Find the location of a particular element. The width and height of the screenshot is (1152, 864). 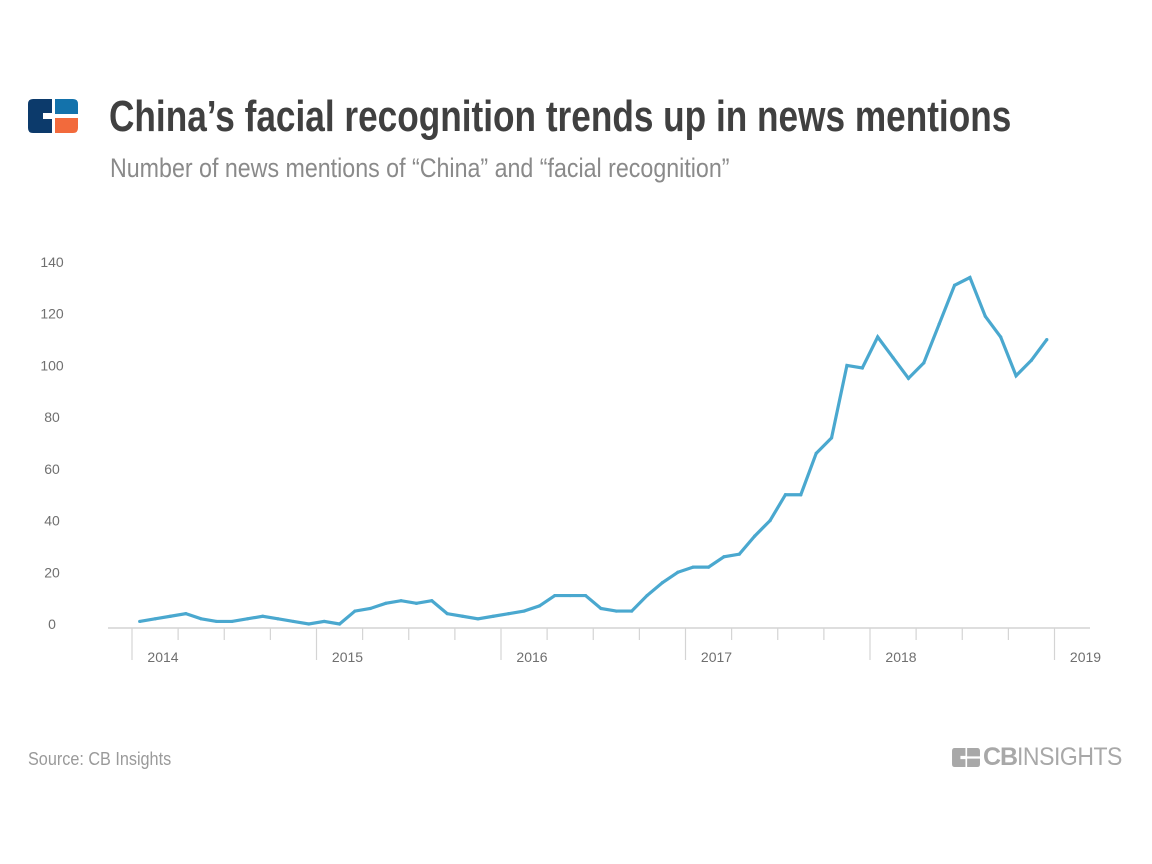

cb-insights-brand: CB INSIGHTS is located at coordinates (1041, 756).